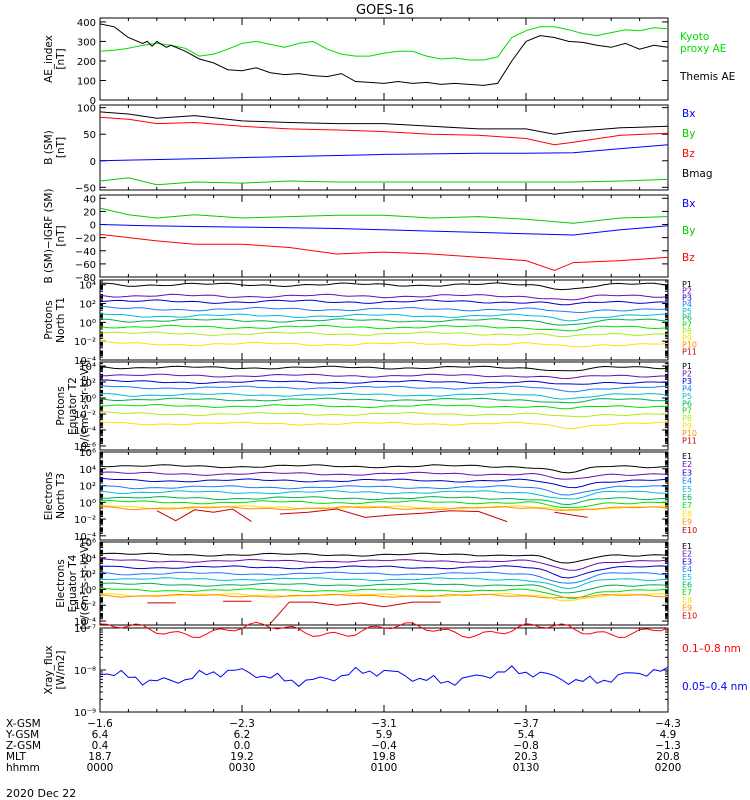  I want to click on y-tick-label: 300, so click(86, 42).